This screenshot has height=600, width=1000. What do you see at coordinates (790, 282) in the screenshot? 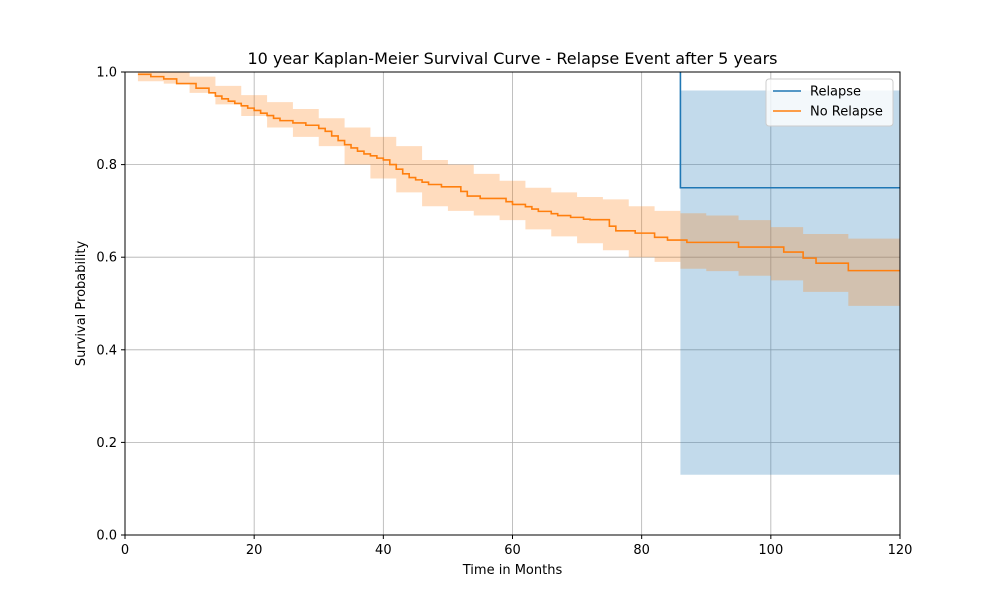
I see `ci-band-relapse` at bounding box center [790, 282].